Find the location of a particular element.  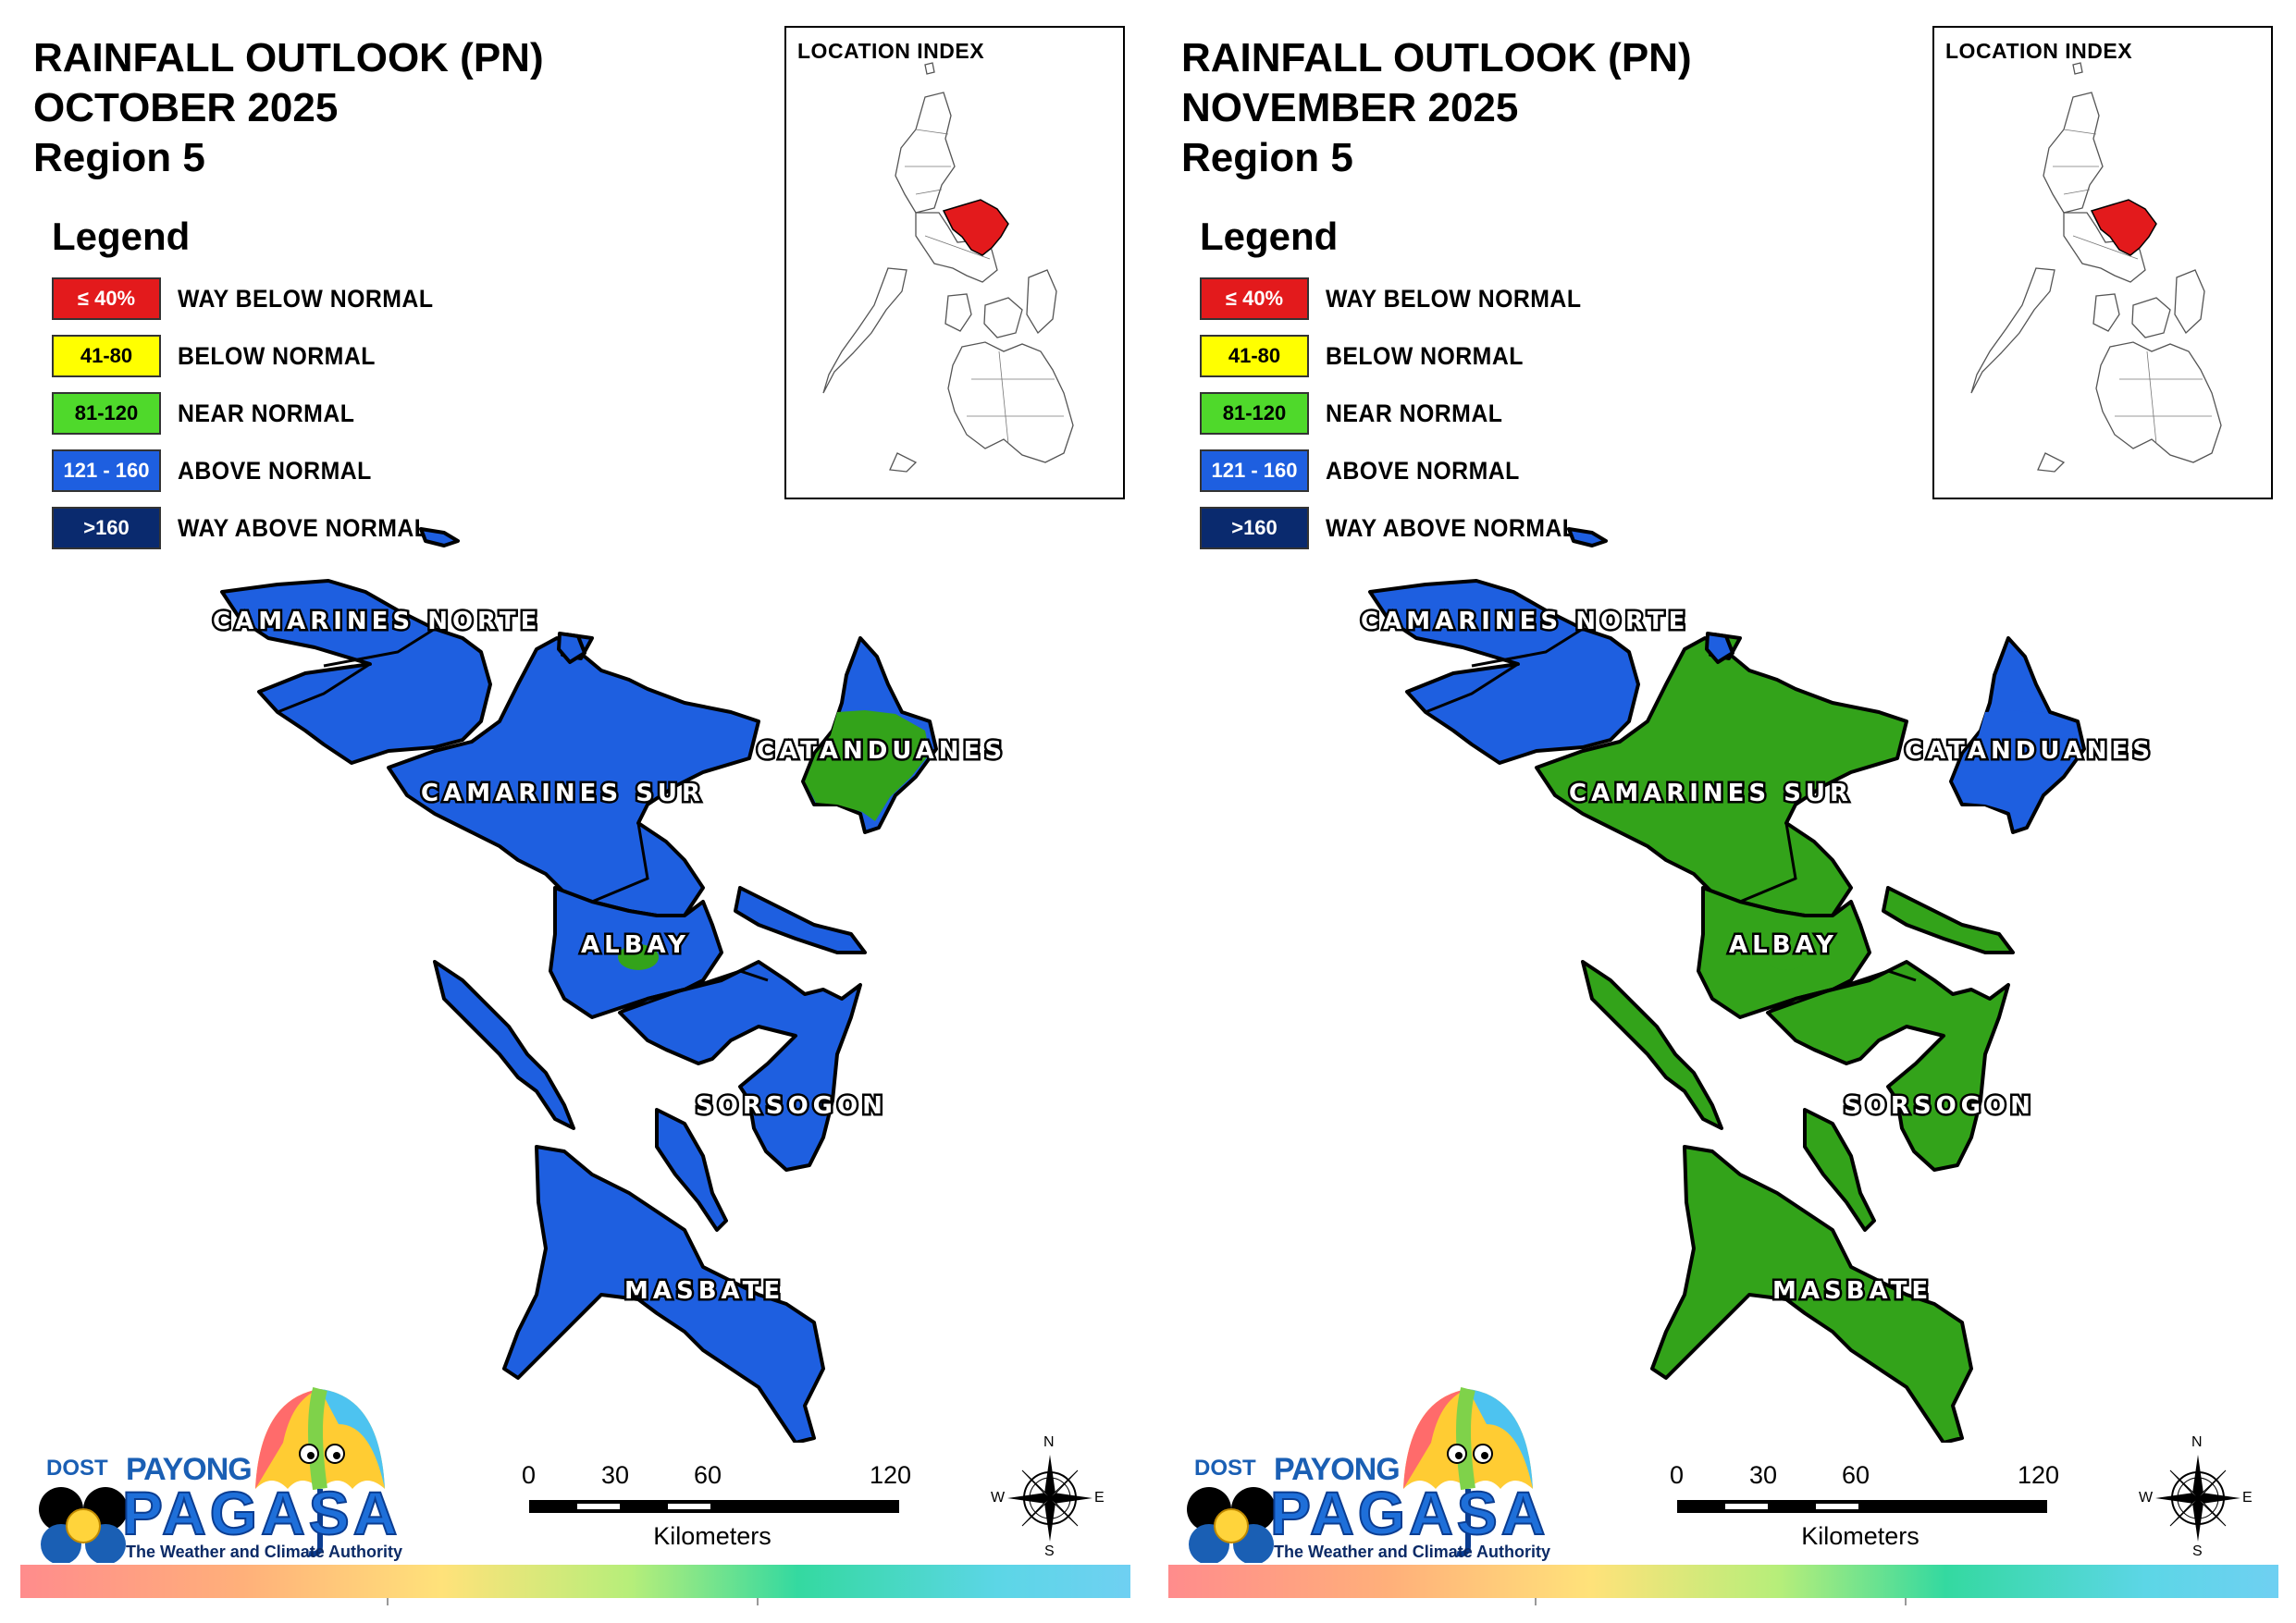

label-catanduanes: CATANDUANES is located at coordinates (2029, 751).